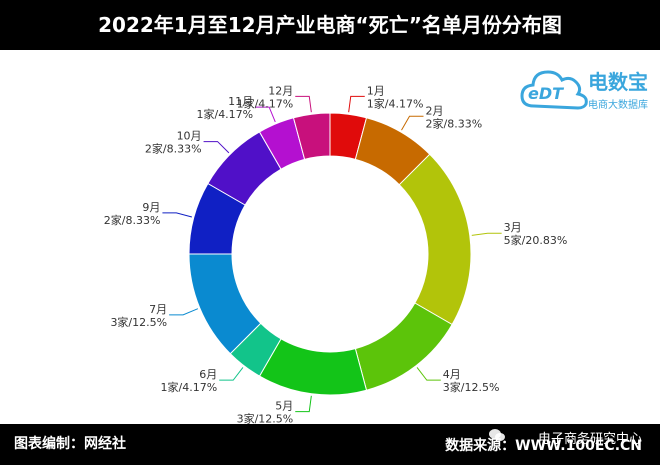 Image resolution: width=660 pixels, height=465 pixels. What do you see at coordinates (158, 309) in the screenshot?
I see `slice-label-month-7: 7月` at bounding box center [158, 309].